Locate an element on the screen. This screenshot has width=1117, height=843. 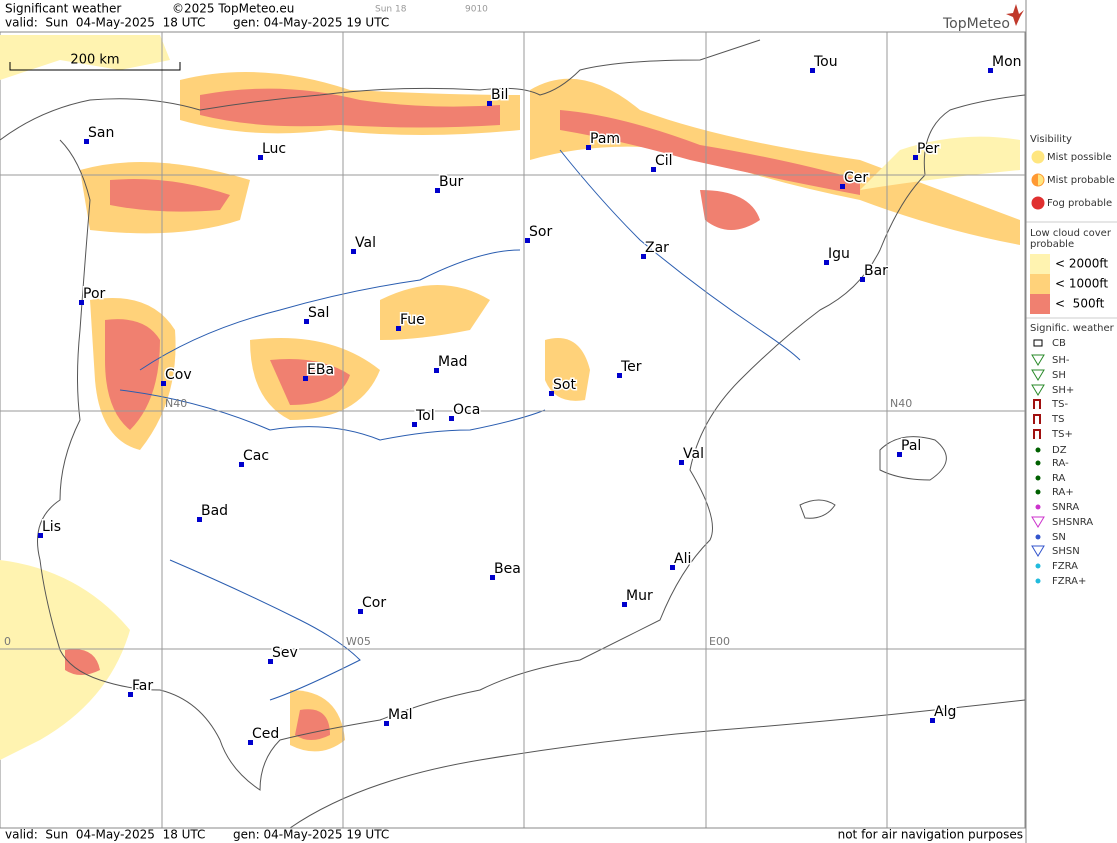
legend-item: Mist probable is located at coordinates (1081, 180).